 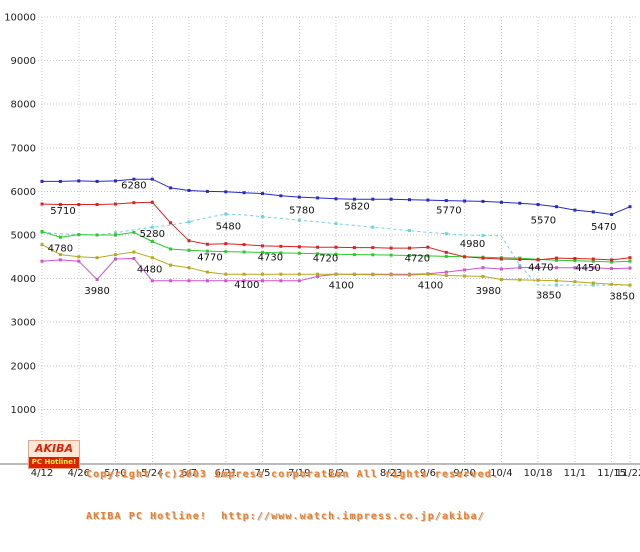 What do you see at coordinates (628, 473) in the screenshot?
I see `x-axis-label: 11/22` at bounding box center [628, 473].